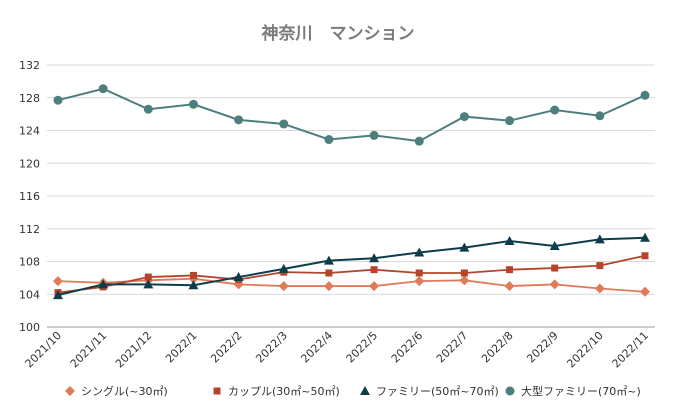  Describe the element at coordinates (29, 327) in the screenshot. I see `y-tick-label: 100` at that location.